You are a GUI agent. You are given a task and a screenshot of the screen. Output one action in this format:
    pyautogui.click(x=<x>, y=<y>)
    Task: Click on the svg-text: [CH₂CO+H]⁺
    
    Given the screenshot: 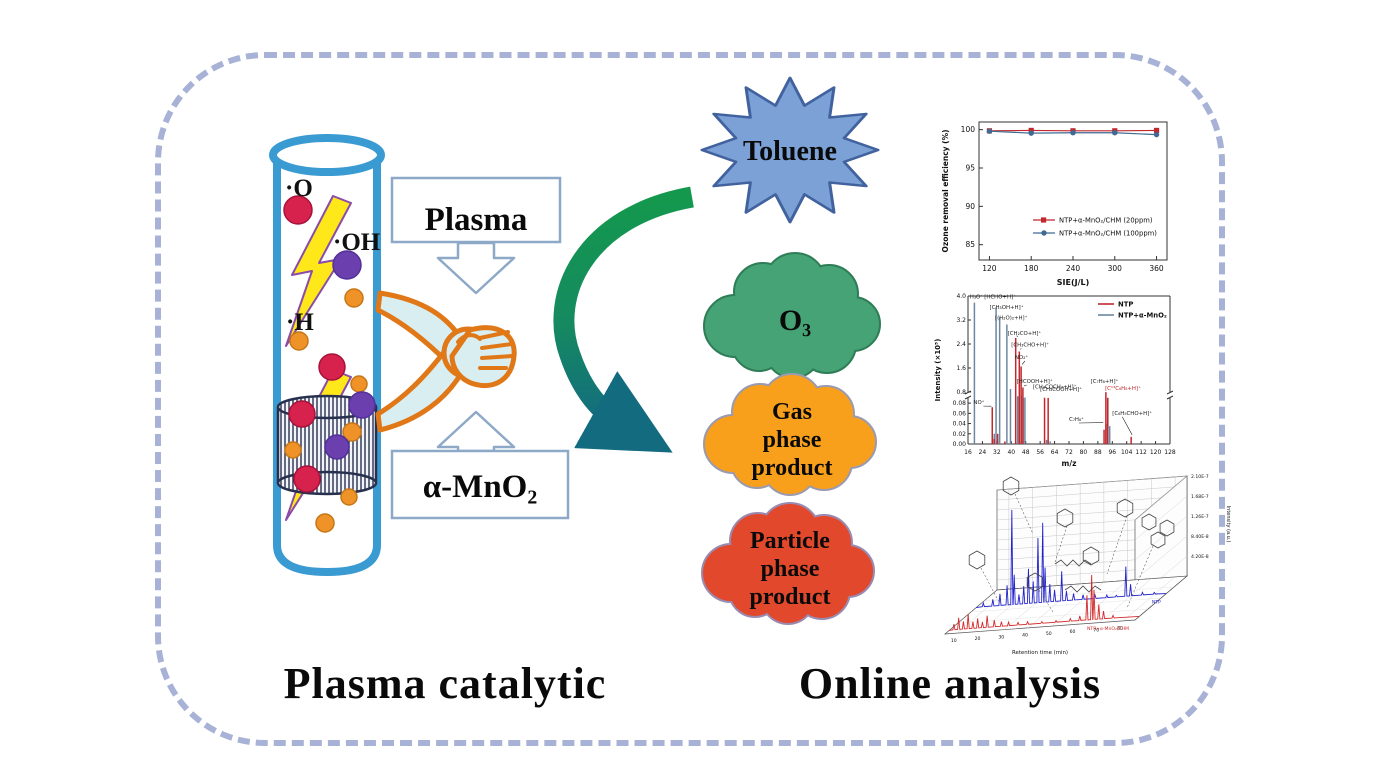 What is the action you would take?
    pyautogui.click(x=1025, y=333)
    